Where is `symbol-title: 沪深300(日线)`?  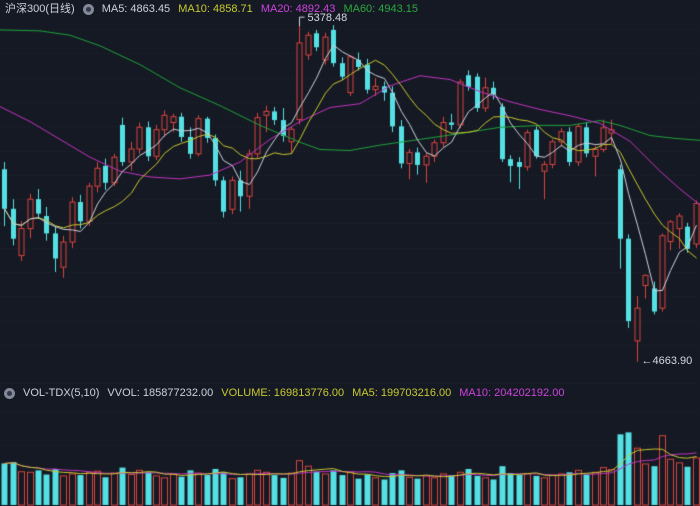 symbol-title: 沪深300(日线) is located at coordinates (40, 9).